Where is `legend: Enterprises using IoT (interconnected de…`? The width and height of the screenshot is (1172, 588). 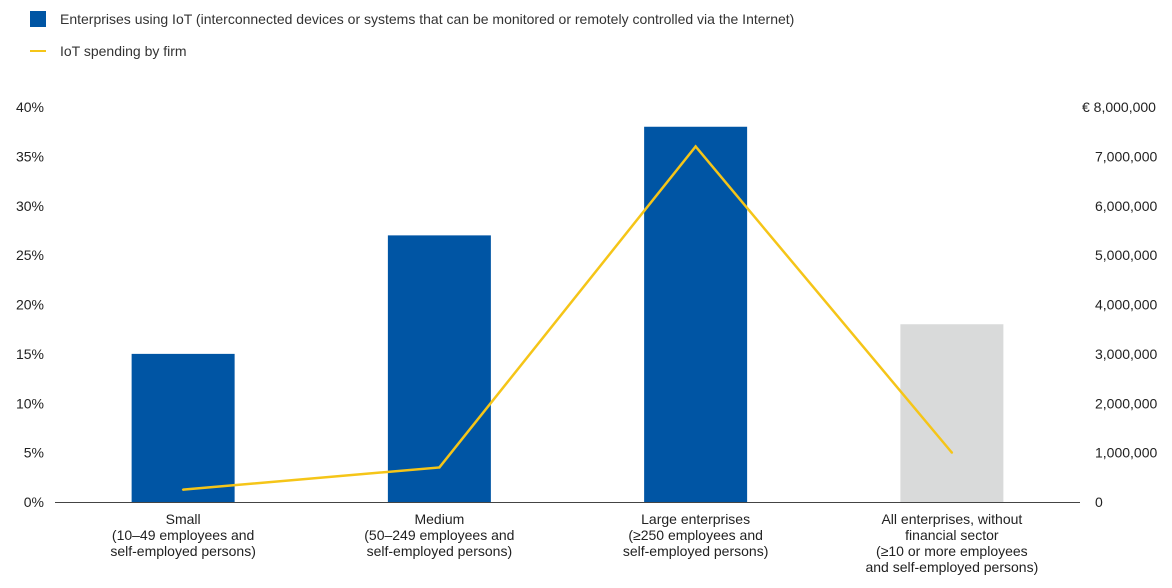 legend: Enterprises using IoT (interconnected de… is located at coordinates (412, 40).